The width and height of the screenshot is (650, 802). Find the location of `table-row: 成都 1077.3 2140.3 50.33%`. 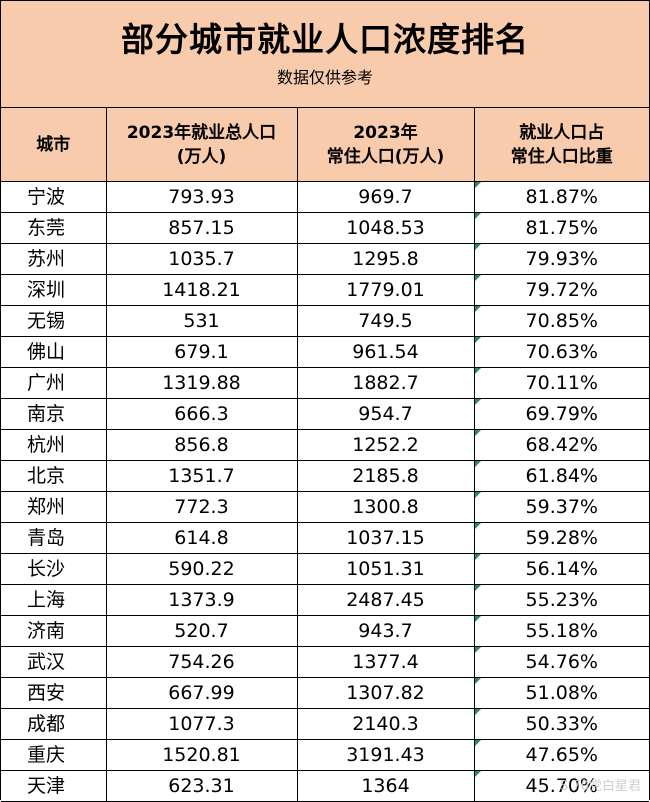

table-row: 成都 1077.3 2140.3 50.33% is located at coordinates (325, 724).